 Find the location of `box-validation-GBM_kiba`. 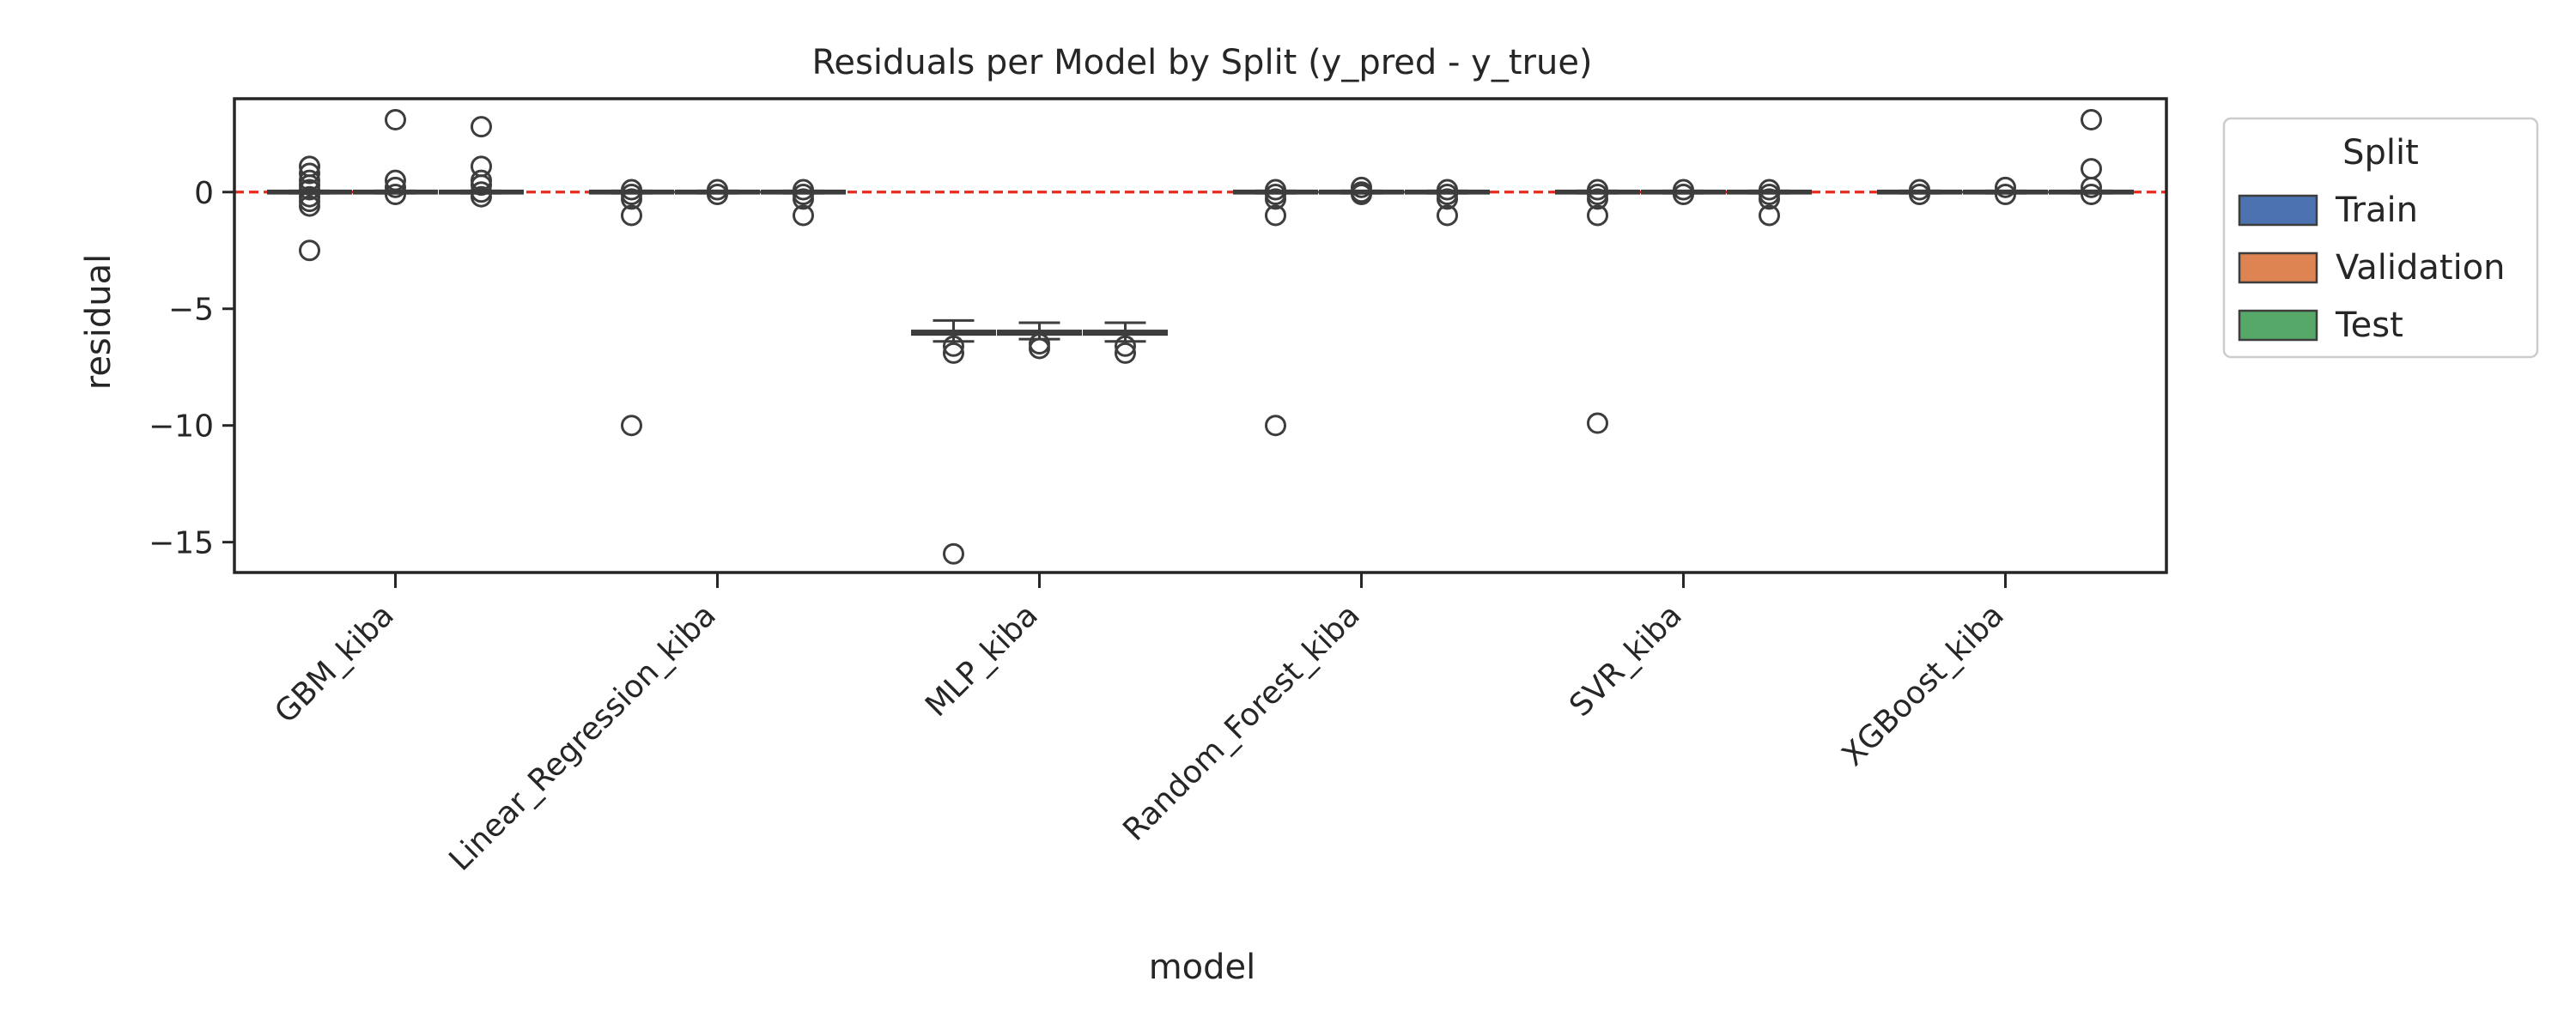

box-validation-GBM_kiba is located at coordinates (396, 156).